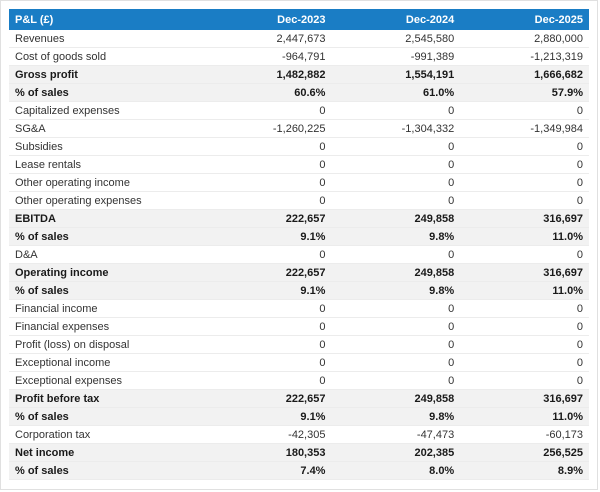 The width and height of the screenshot is (600, 492). I want to click on row-value: 8.9%, so click(524, 470).